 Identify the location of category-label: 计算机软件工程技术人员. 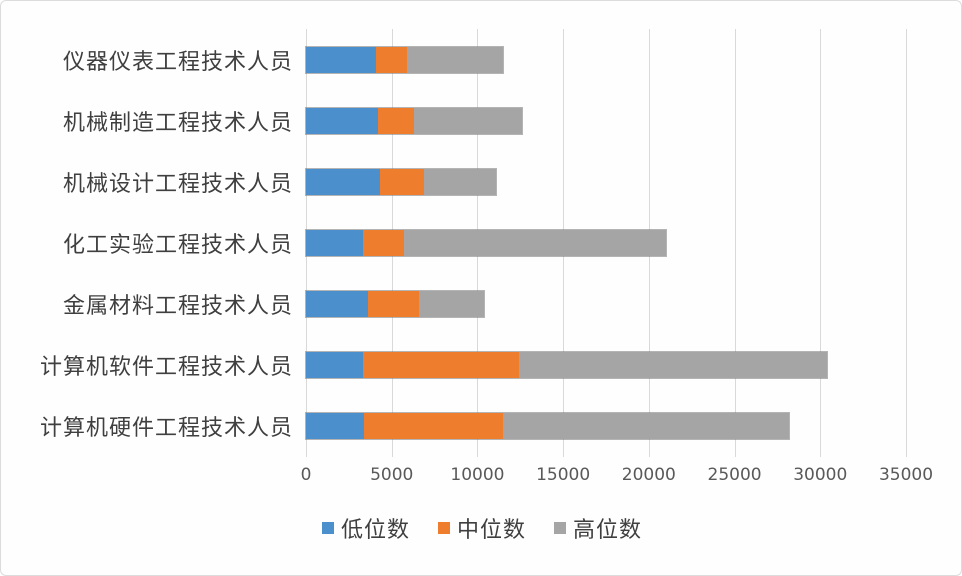
(166, 368).